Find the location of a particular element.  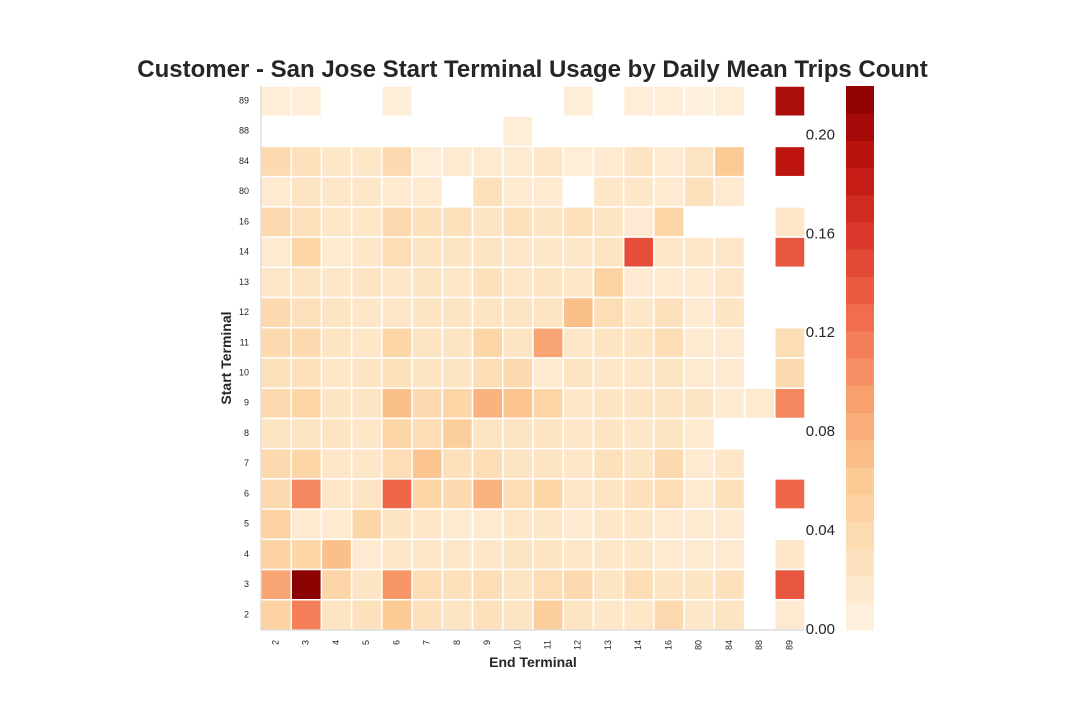

x-tick-label: 4 is located at coordinates (336, 642).